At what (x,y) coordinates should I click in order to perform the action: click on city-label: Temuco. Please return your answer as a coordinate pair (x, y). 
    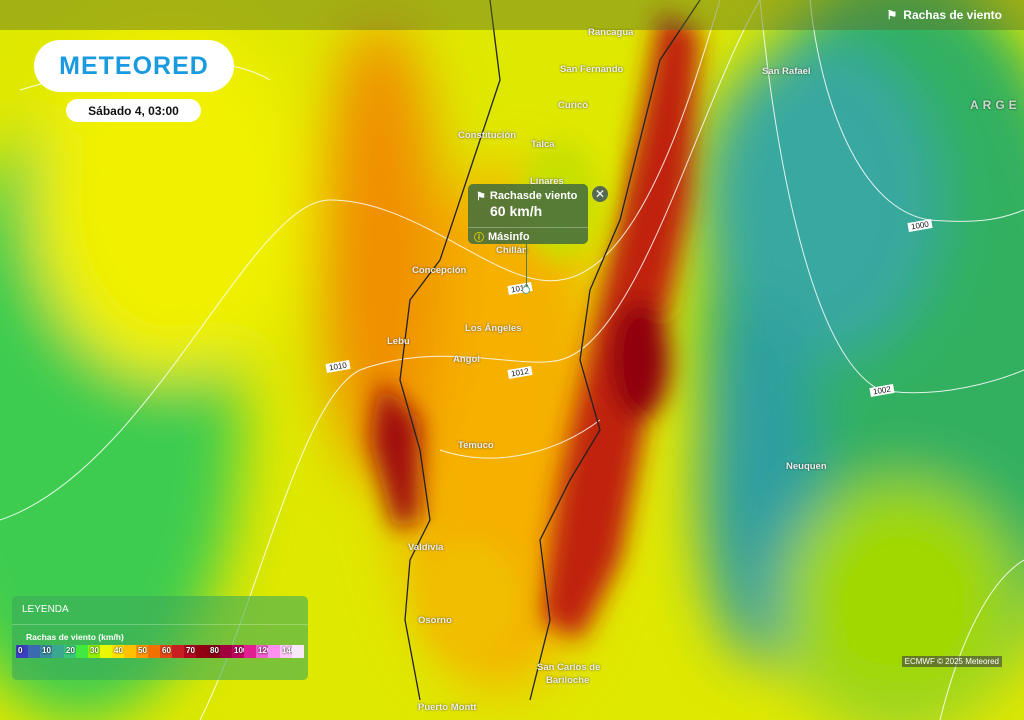
    Looking at the image, I should click on (476, 445).